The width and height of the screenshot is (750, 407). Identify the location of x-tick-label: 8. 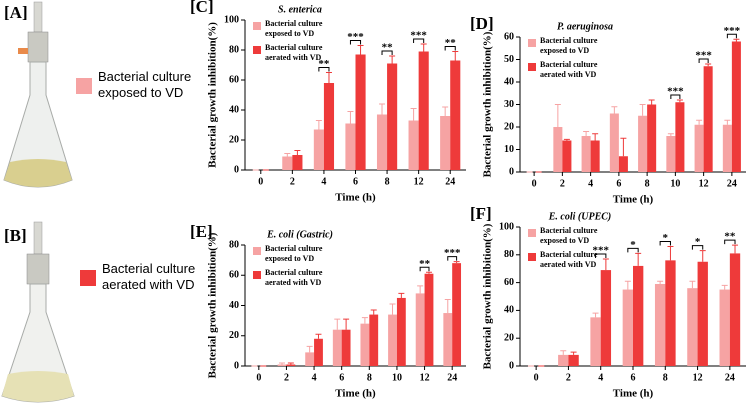
(369, 377).